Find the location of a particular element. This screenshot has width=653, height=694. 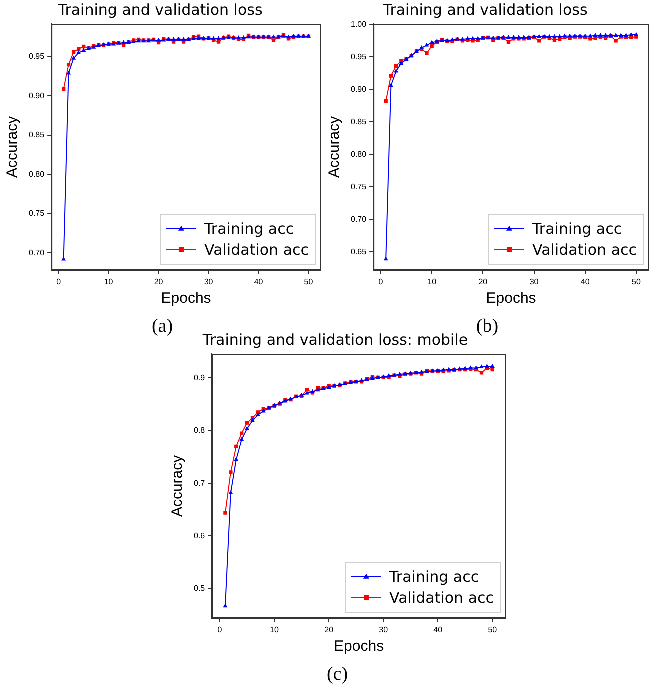

text: (a) is located at coordinates (163, 326).